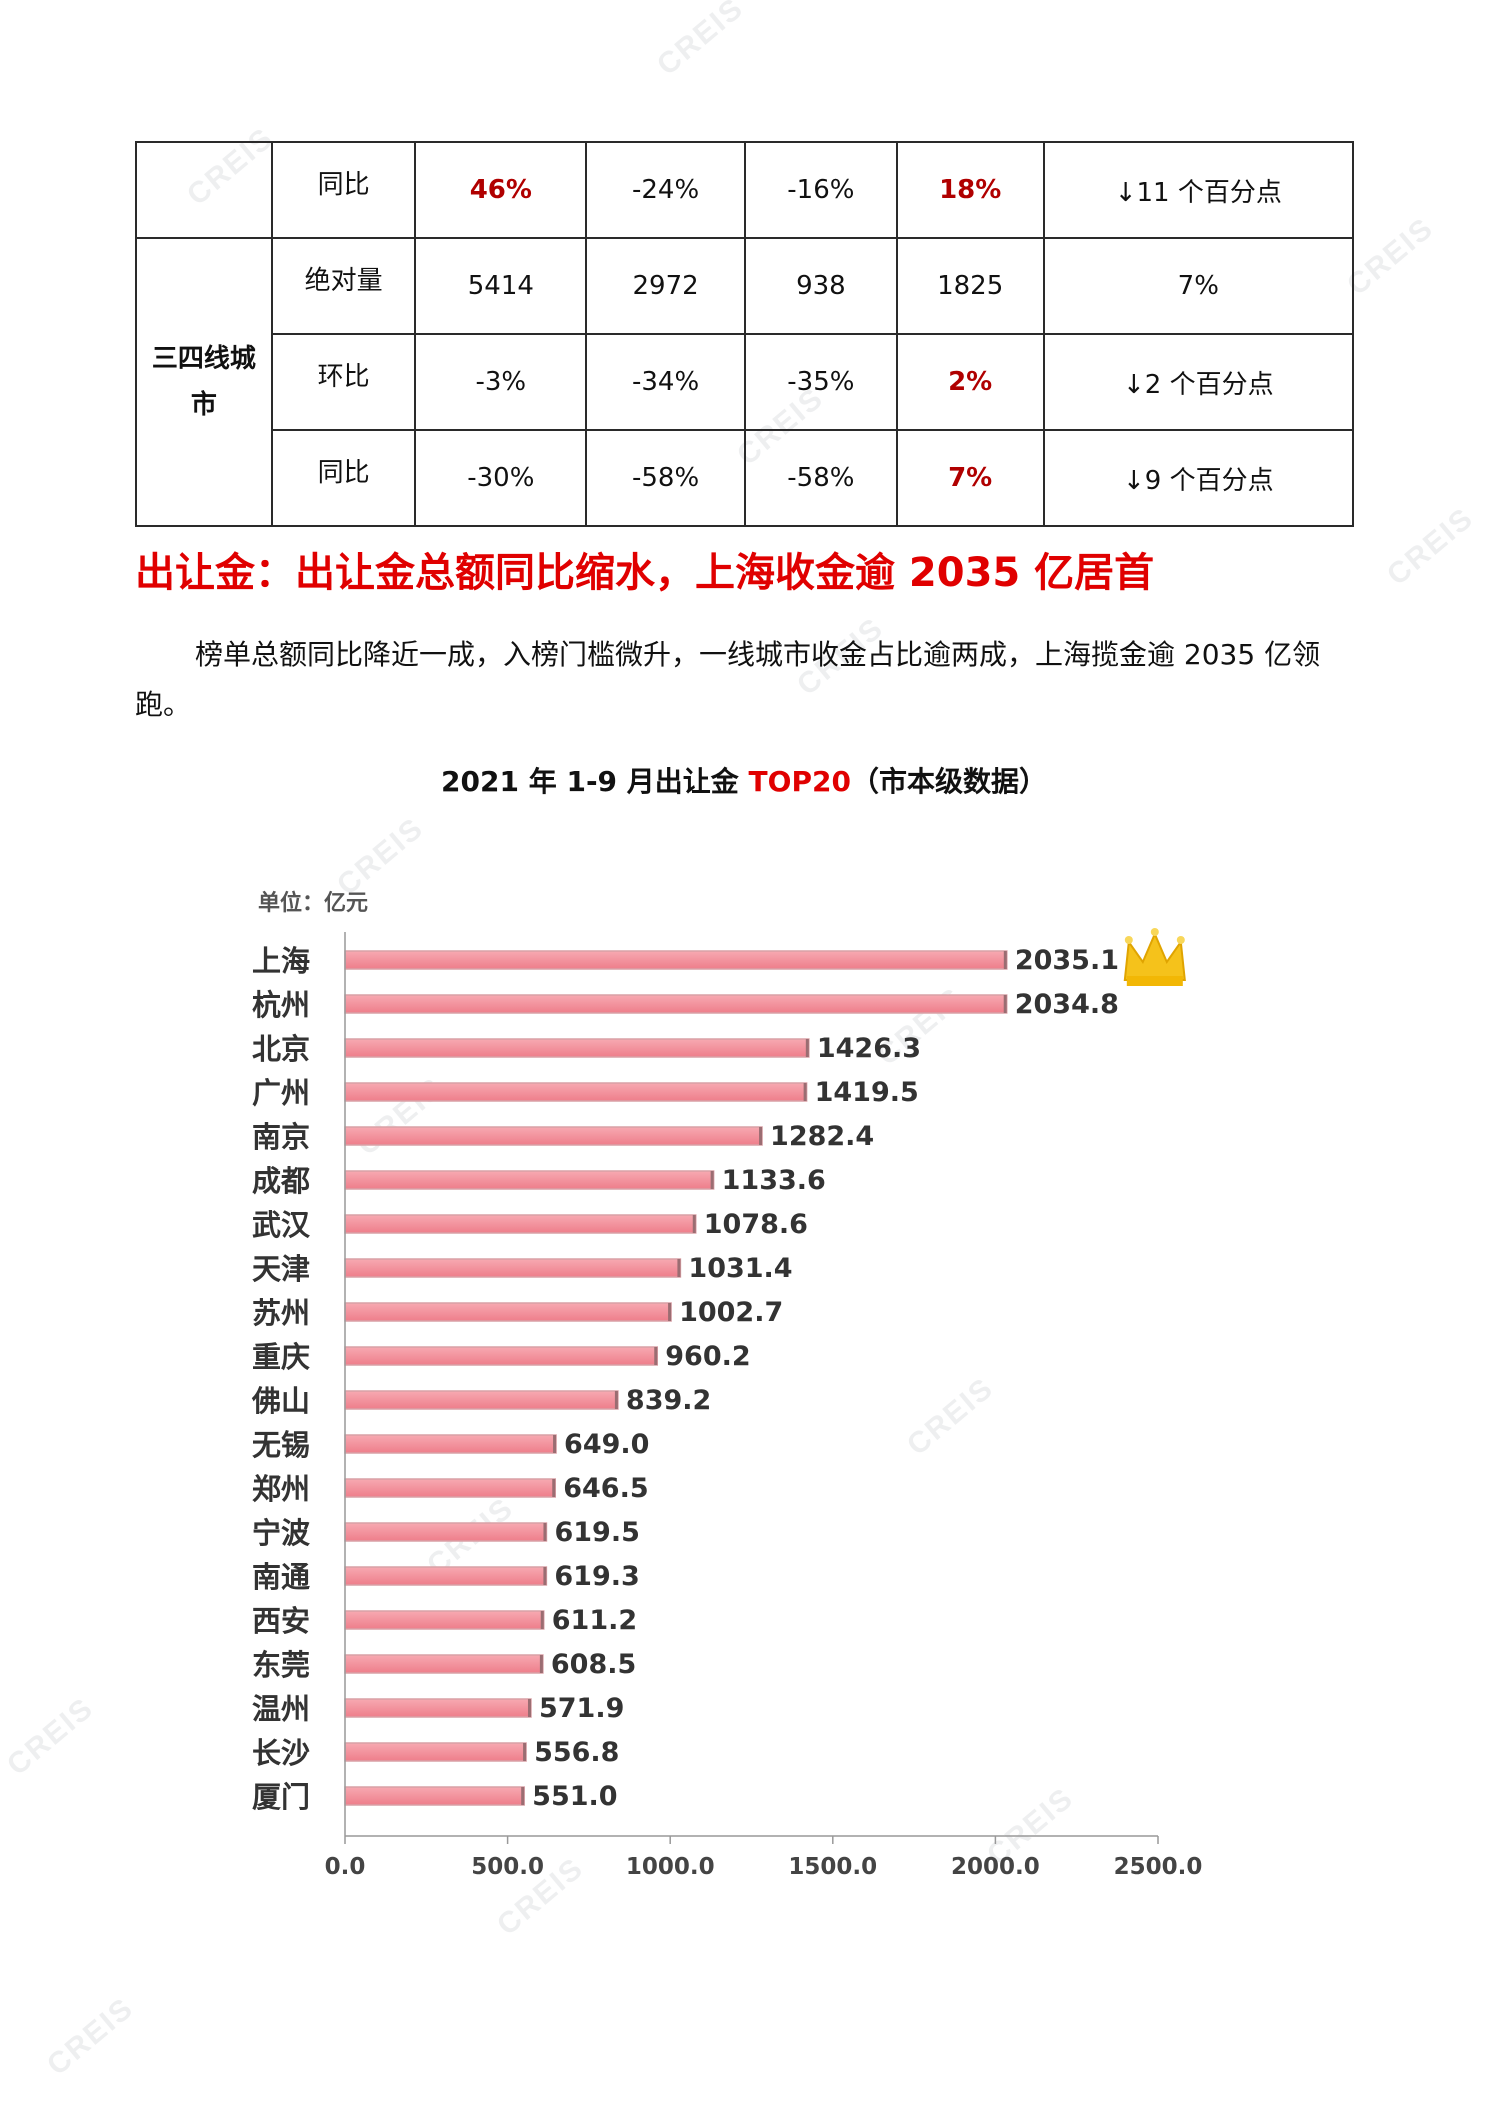 This screenshot has height=2104, width=1488. What do you see at coordinates (970, 382) in the screenshot?
I see `value-cell: 2%` at bounding box center [970, 382].